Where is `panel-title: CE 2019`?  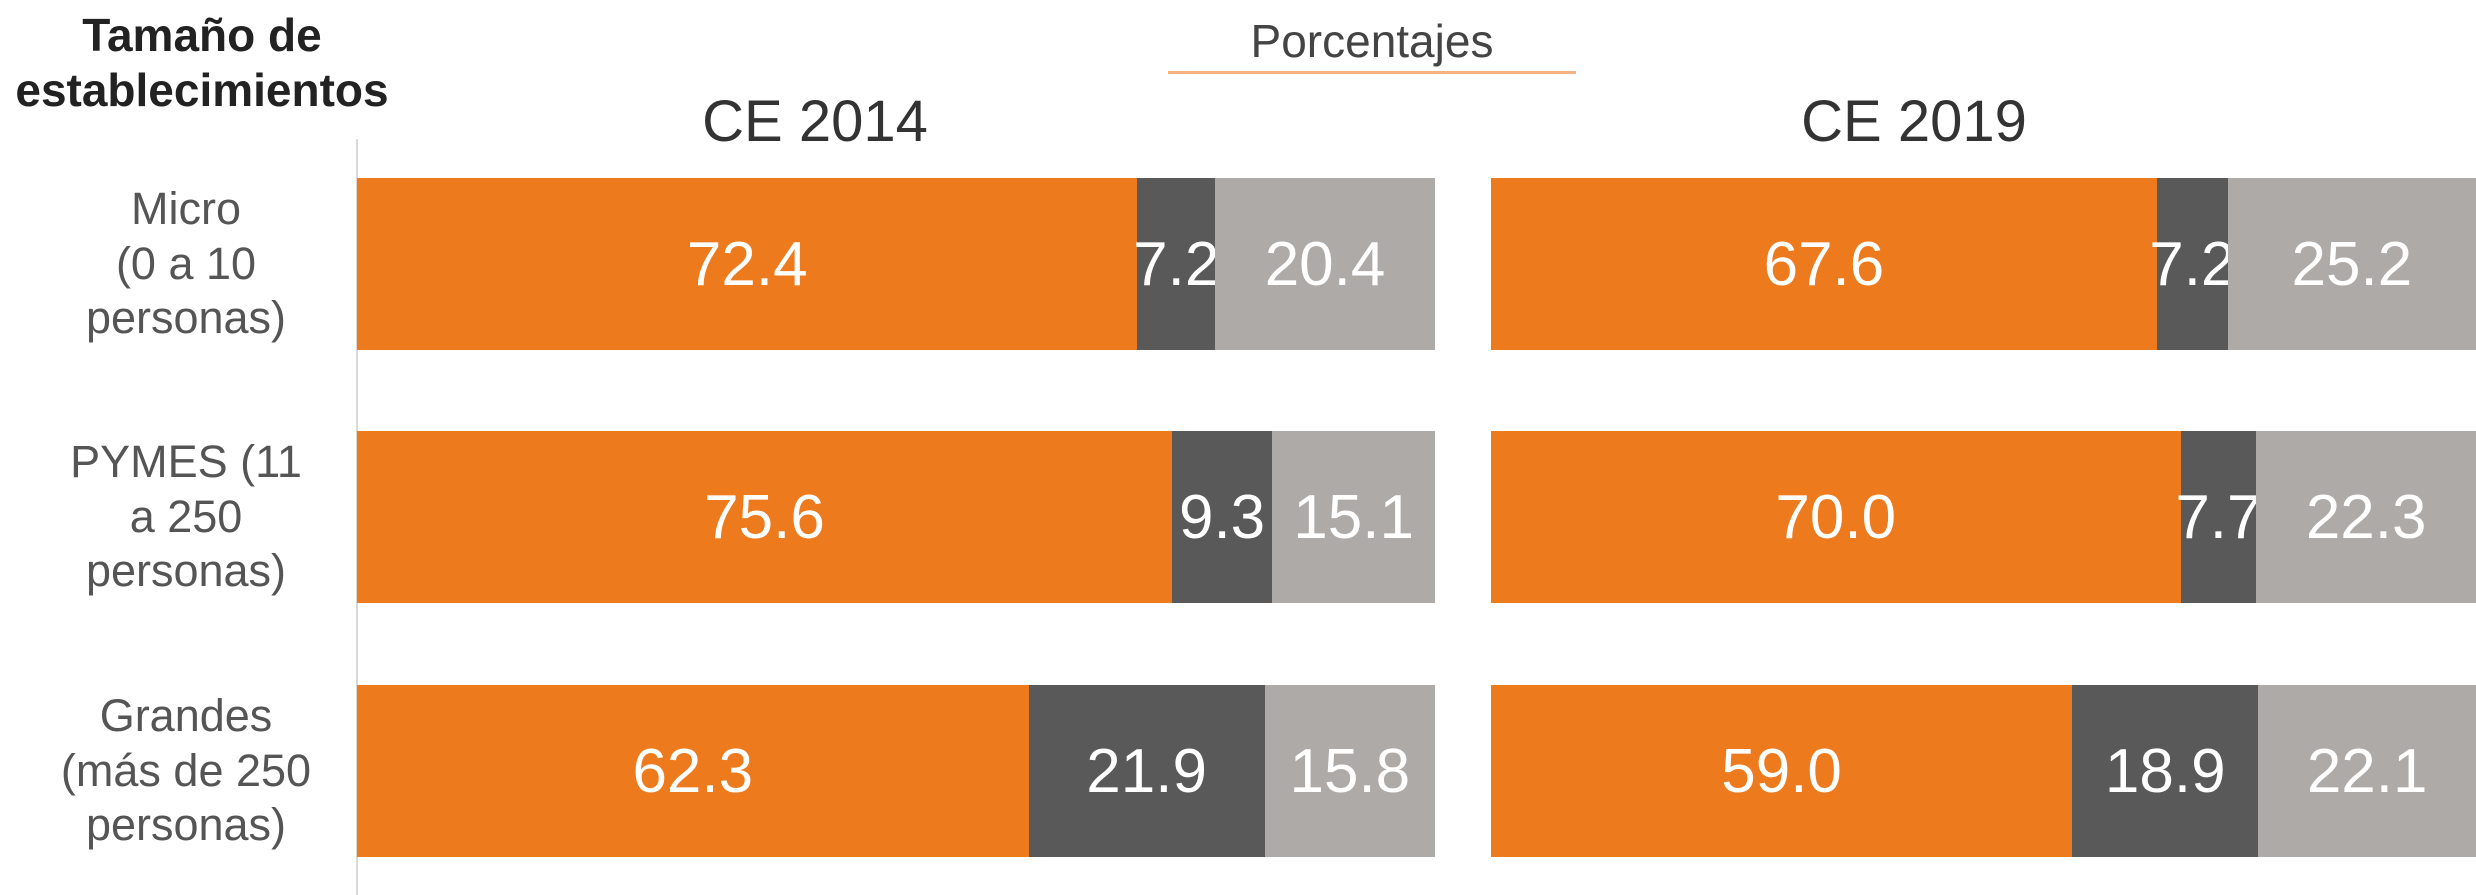 panel-title: CE 2019 is located at coordinates (1914, 121).